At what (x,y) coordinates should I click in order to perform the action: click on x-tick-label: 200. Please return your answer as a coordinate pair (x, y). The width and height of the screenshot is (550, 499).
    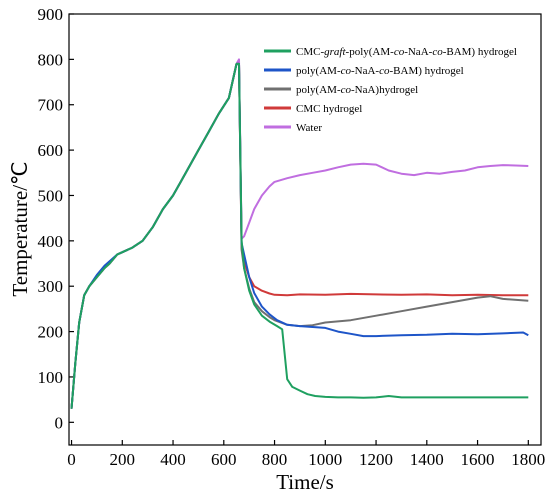
    Looking at the image, I should click on (123, 459).